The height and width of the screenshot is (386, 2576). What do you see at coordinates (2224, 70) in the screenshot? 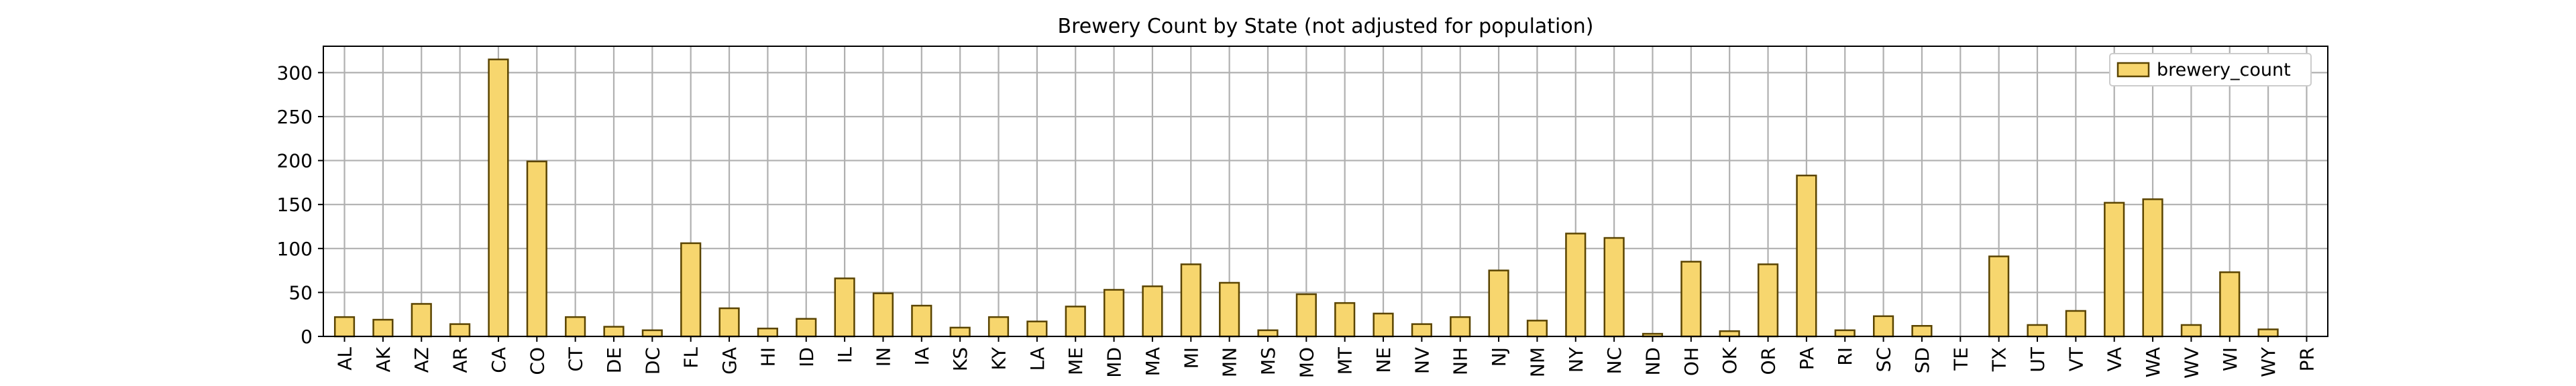
I see `legend-label: brewery_count` at bounding box center [2224, 70].